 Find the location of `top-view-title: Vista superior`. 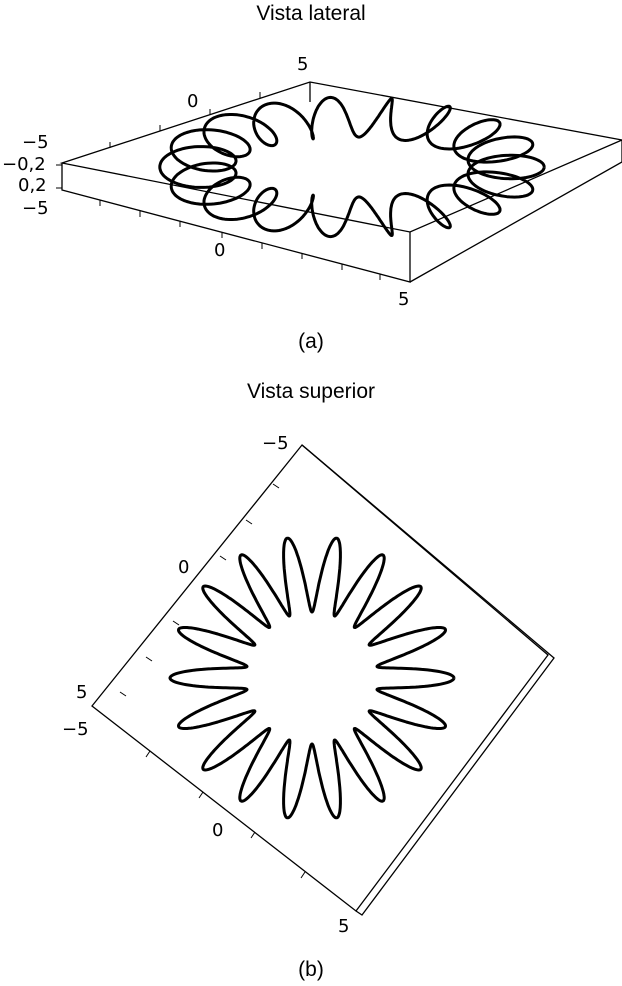

top-view-title: Vista superior is located at coordinates (310, 391).